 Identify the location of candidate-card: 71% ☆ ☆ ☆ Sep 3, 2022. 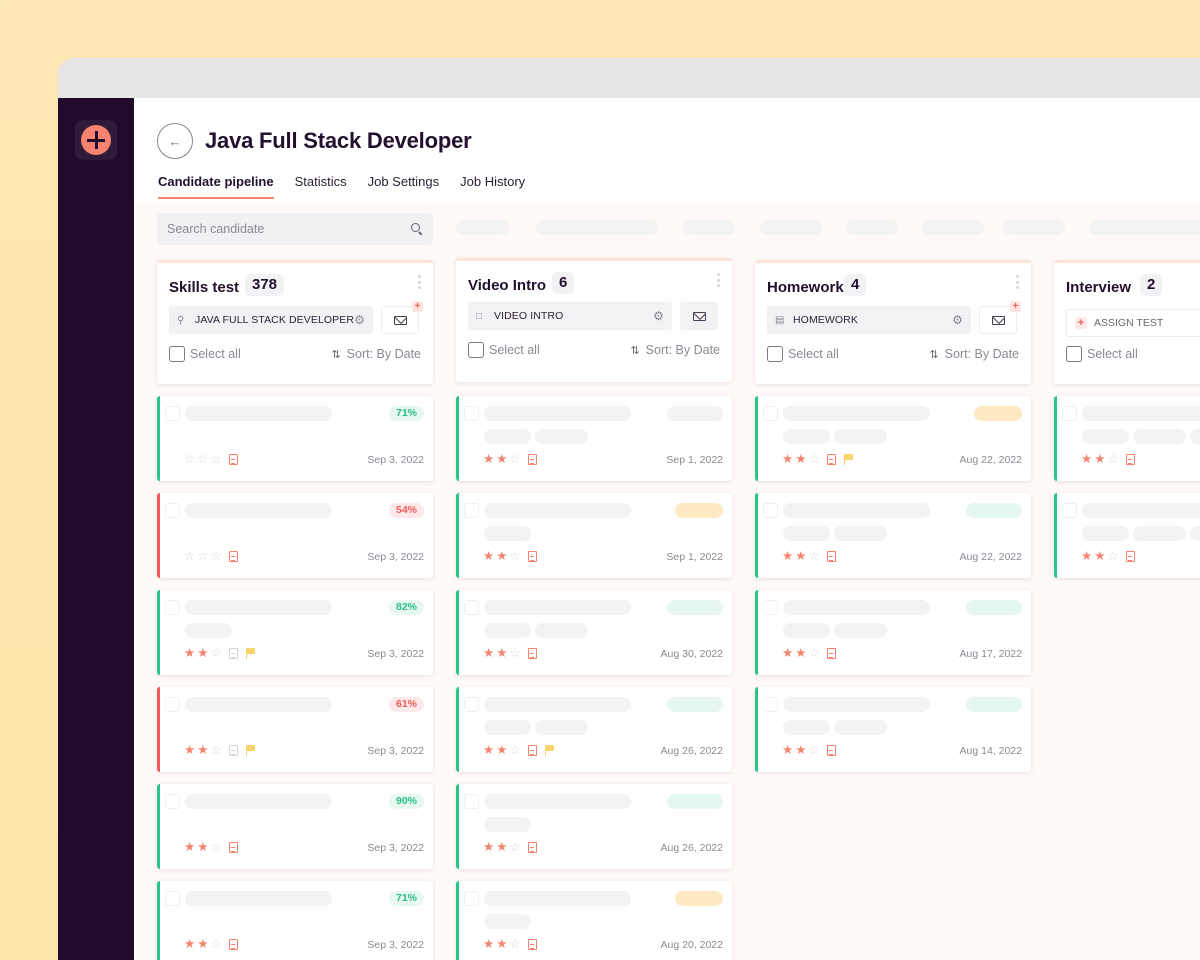
(295, 438).